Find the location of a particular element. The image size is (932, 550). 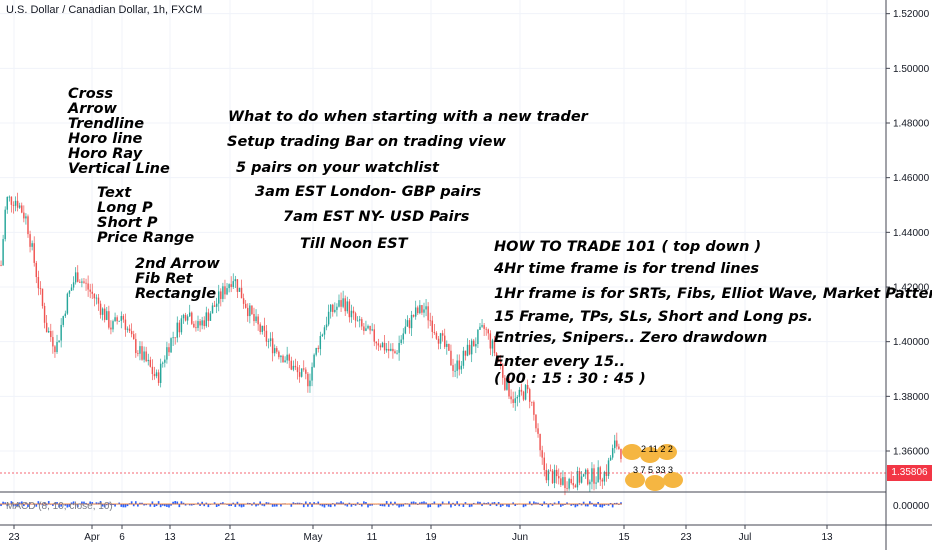

x-tick-label: Apr is located at coordinates (92, 537).